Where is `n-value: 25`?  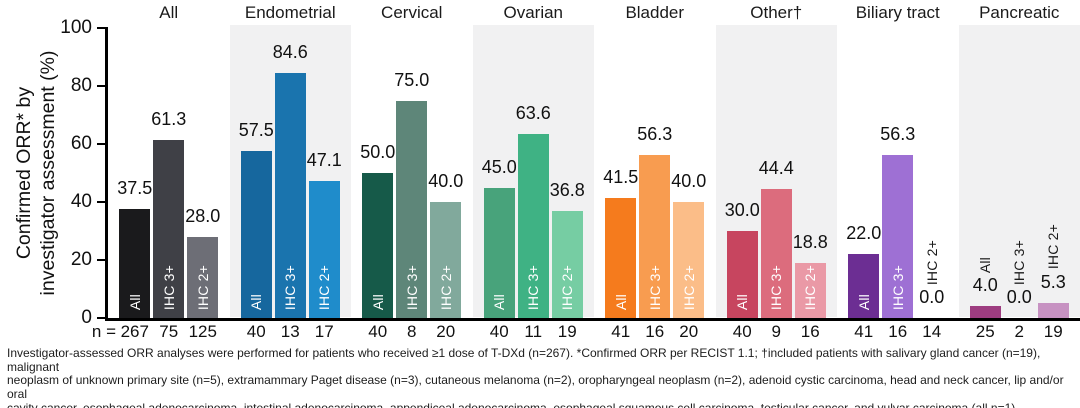
n-value: 25 is located at coordinates (985, 331).